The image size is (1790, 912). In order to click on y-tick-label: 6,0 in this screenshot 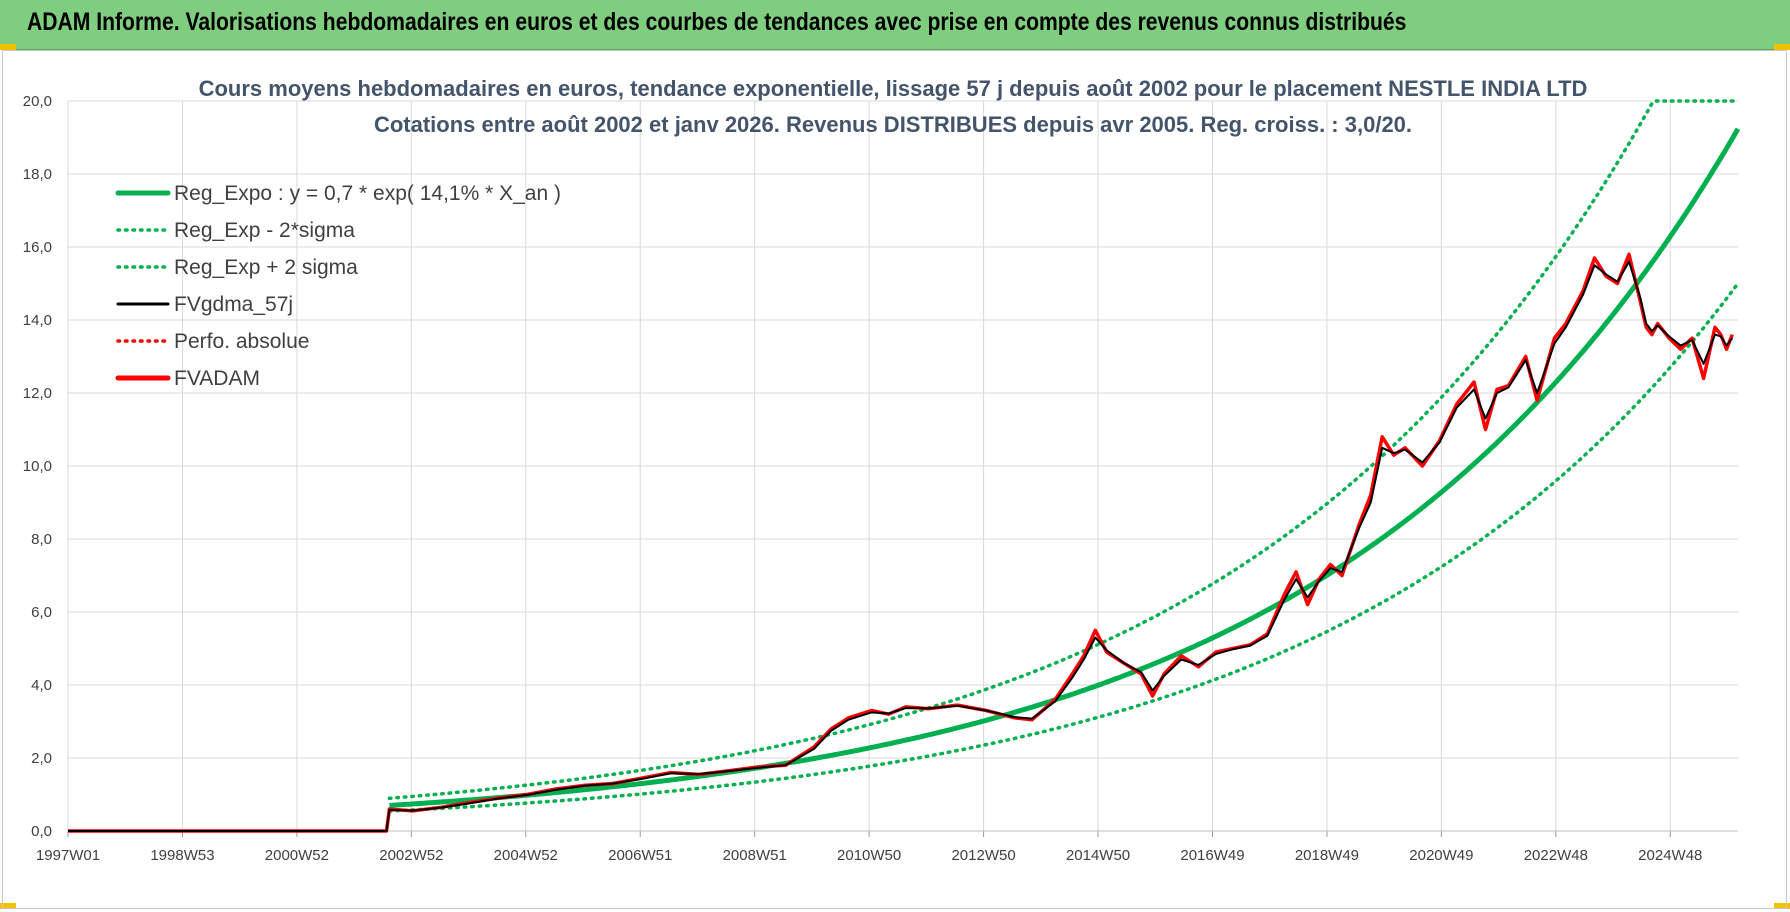, I will do `click(41, 612)`.